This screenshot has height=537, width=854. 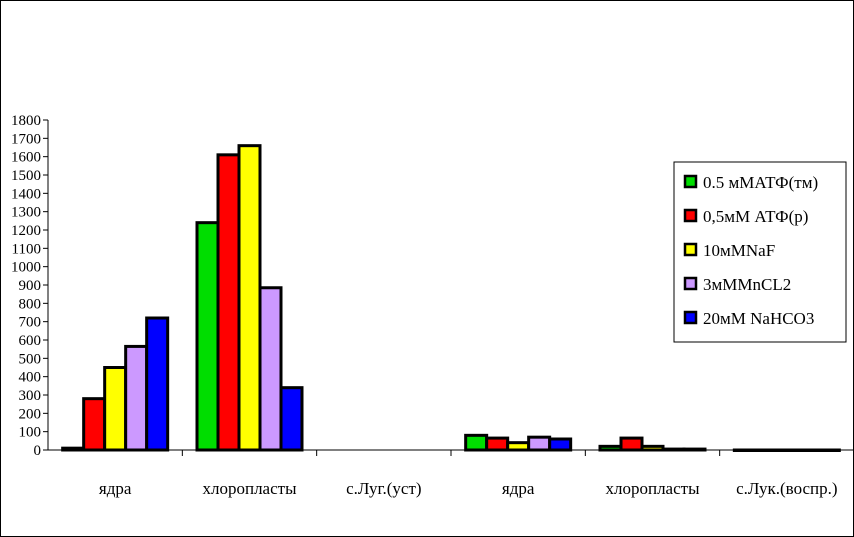 What do you see at coordinates (384, 488) in the screenshot?
I see `x-category-label: с.Луг.(уст)` at bounding box center [384, 488].